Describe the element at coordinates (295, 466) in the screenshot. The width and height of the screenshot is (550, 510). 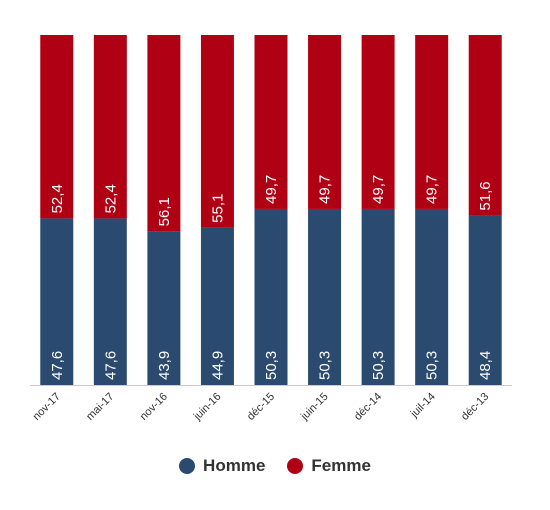
I see `legend-swatch-femme` at that location.